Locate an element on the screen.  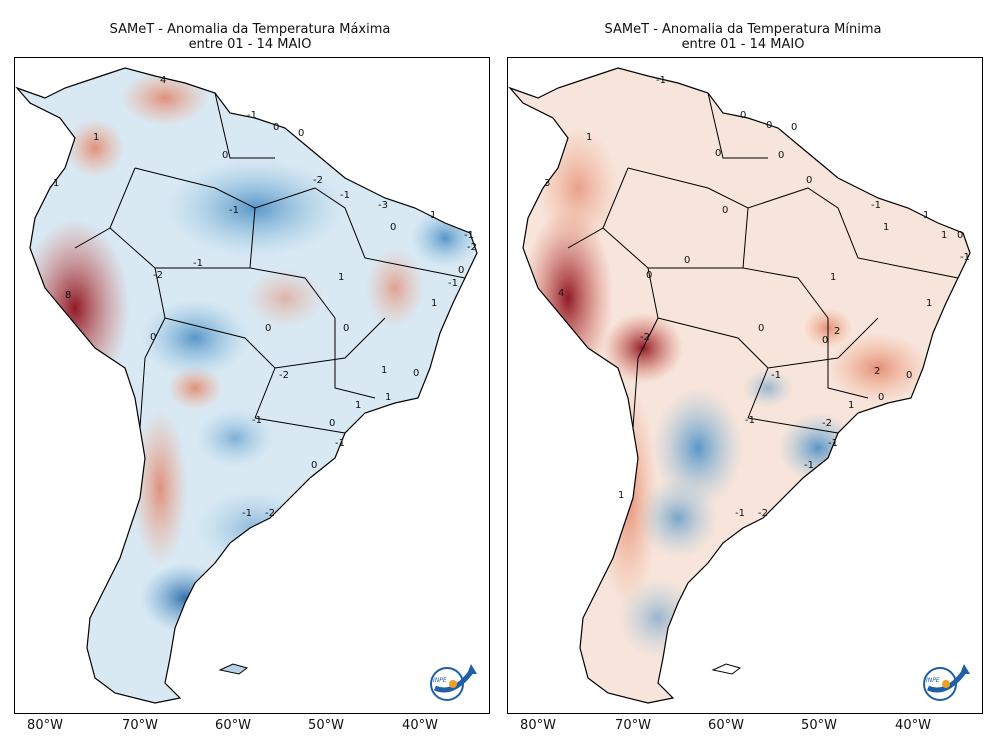
contour-label: -3 is located at coordinates (383, 205).